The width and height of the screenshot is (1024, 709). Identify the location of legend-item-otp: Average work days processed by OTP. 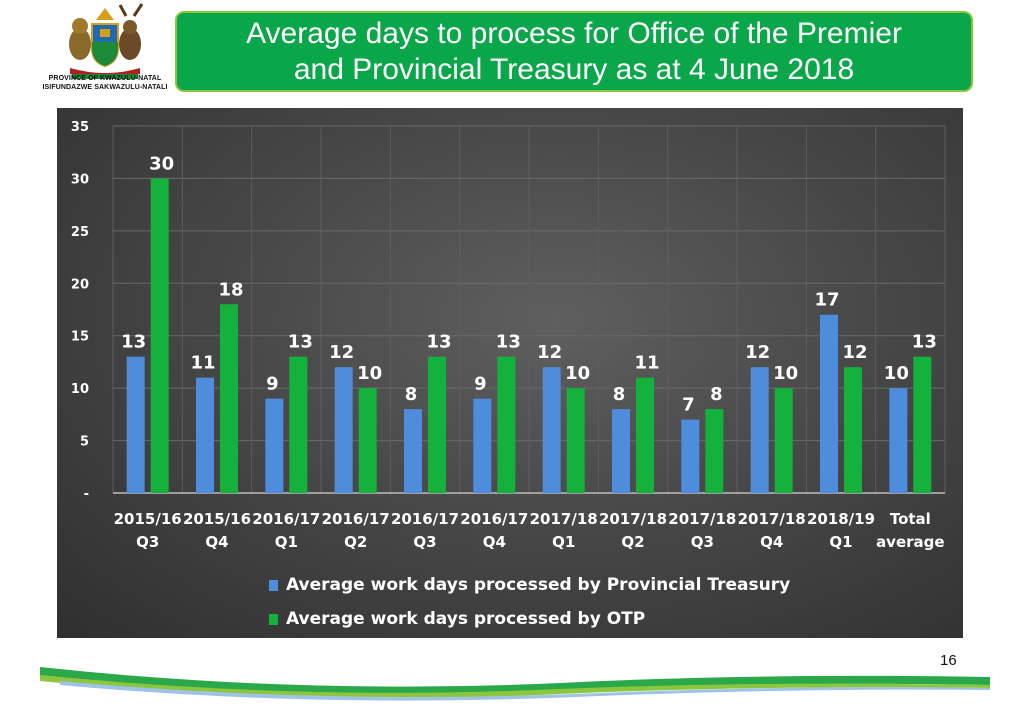
(529, 619).